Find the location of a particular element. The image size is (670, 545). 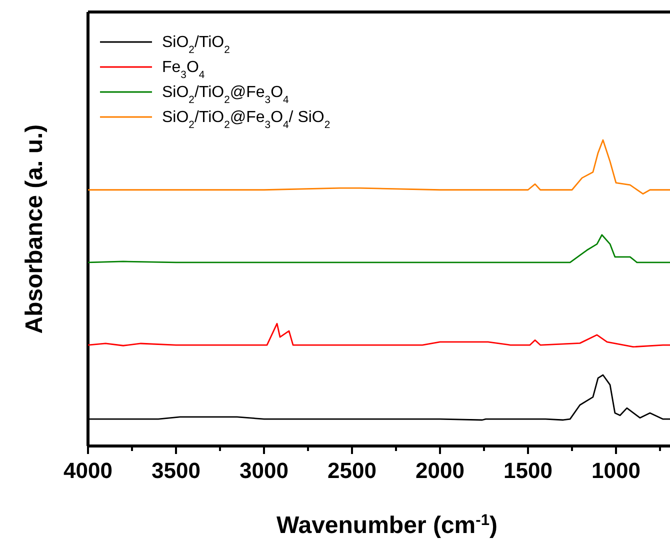

legend-label: SiO$_{2}$/TiO$_{2}$@Fe$_{3}$O$_{4}$ is located at coordinates (226, 95).